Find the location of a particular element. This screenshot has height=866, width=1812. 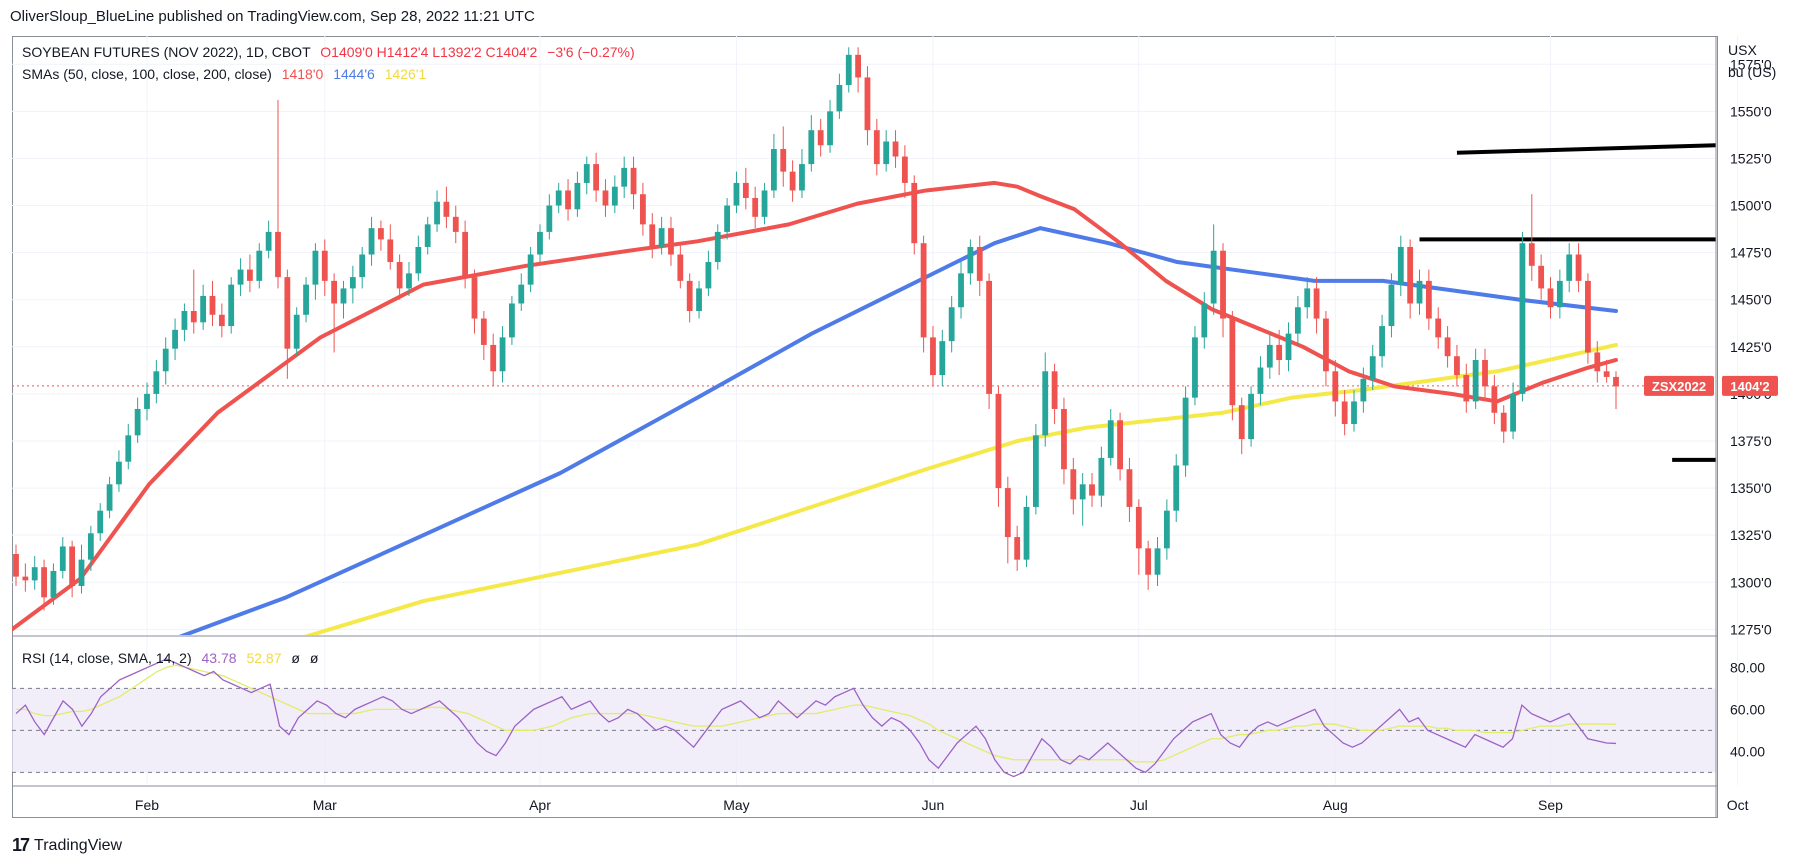

price-tick-label: 1475'0 is located at coordinates (1751, 253).